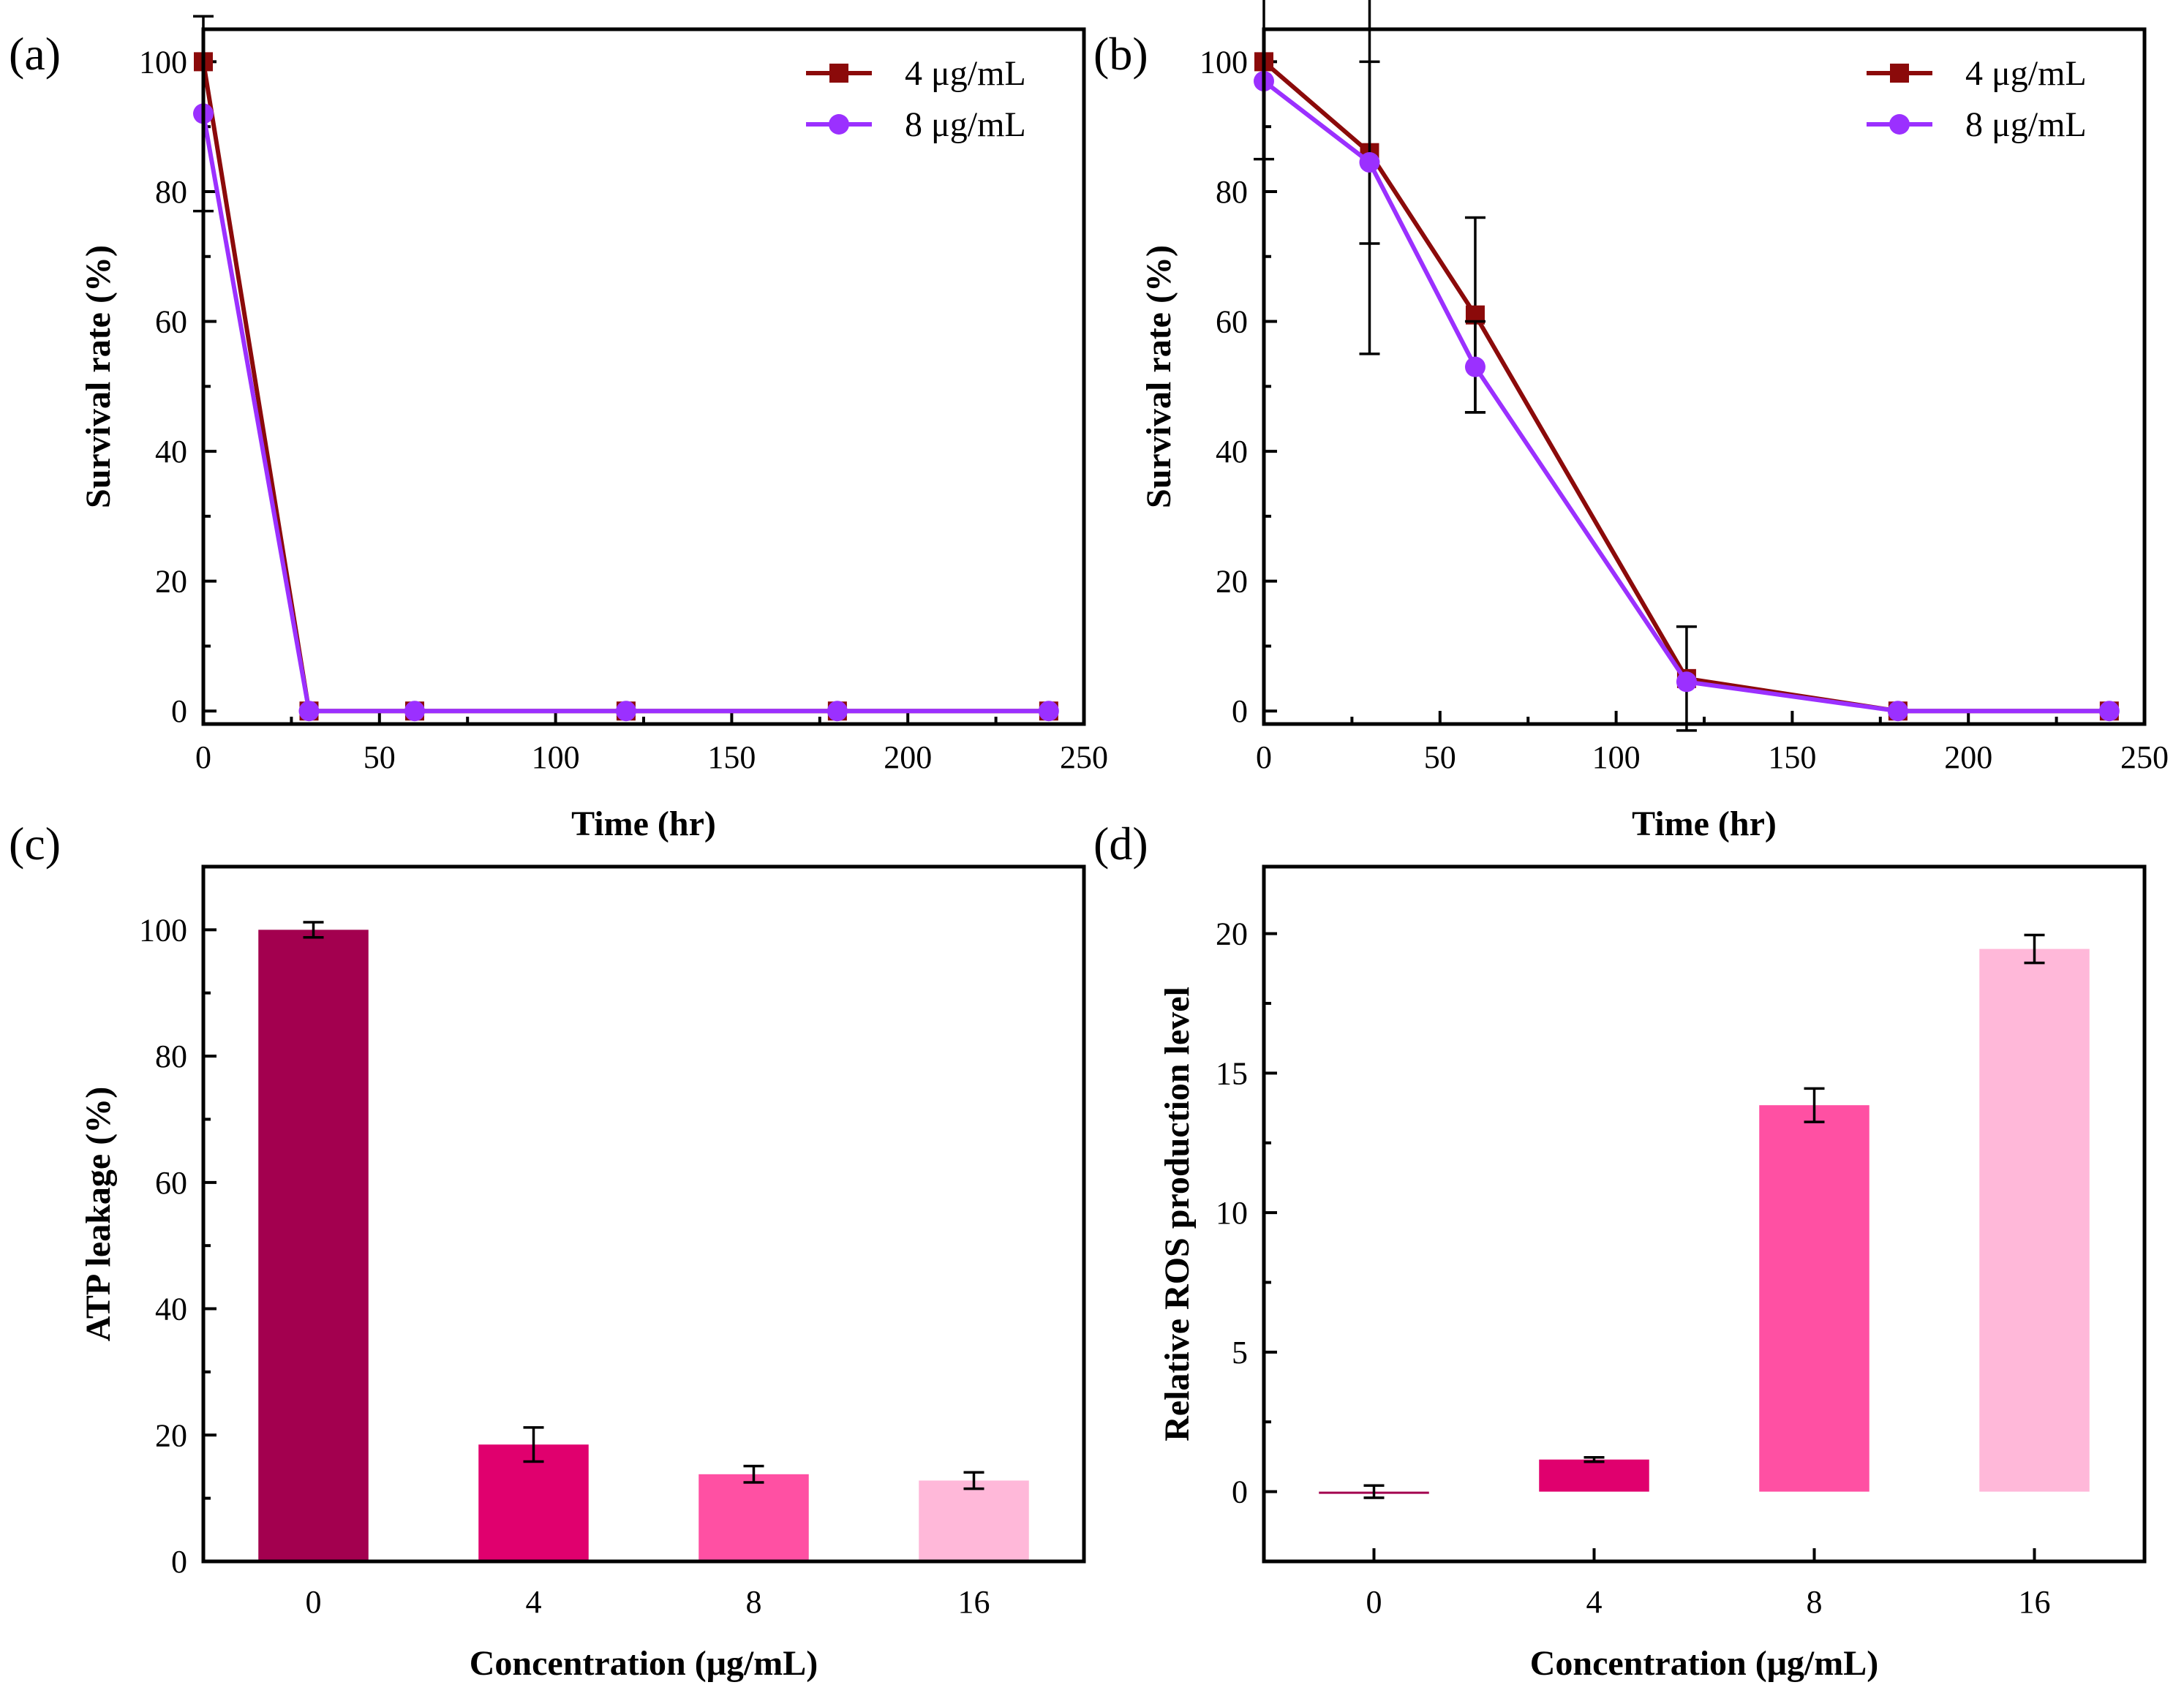 This screenshot has height=1704, width=2184. I want to click on y-axis-title: ATP leakage (%), so click(99, 1214).